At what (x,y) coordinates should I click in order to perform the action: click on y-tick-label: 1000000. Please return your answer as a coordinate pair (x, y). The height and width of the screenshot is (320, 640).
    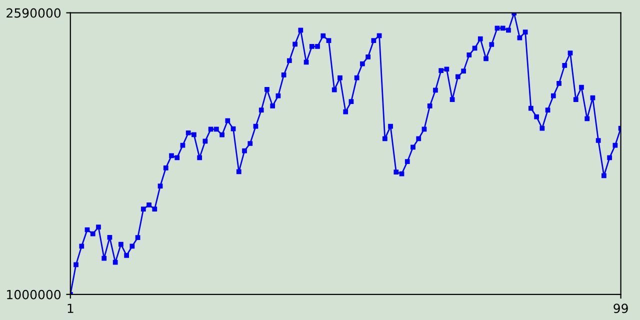
    Looking at the image, I should click on (34, 295).